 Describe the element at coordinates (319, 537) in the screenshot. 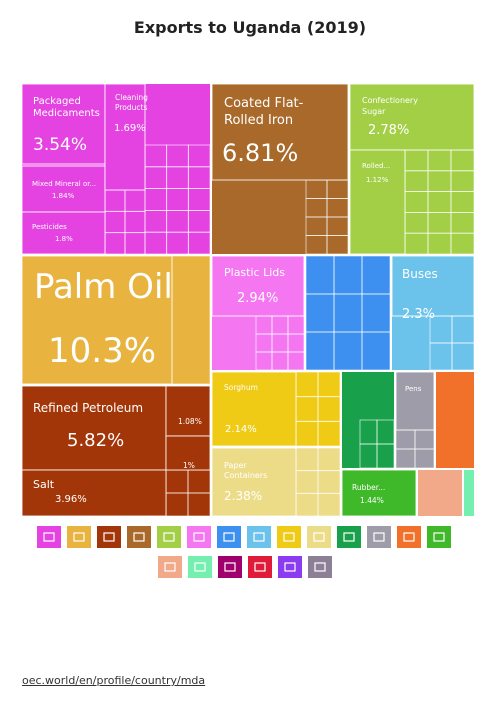

I see `paper-goods-icon` at that location.